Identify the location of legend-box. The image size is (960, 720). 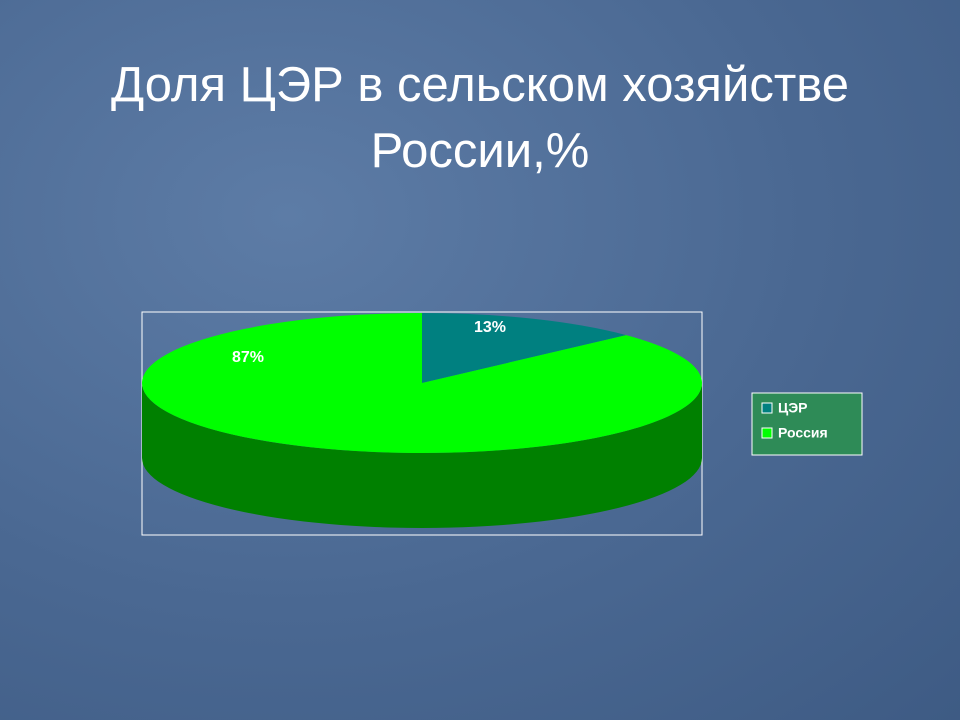
(807, 424).